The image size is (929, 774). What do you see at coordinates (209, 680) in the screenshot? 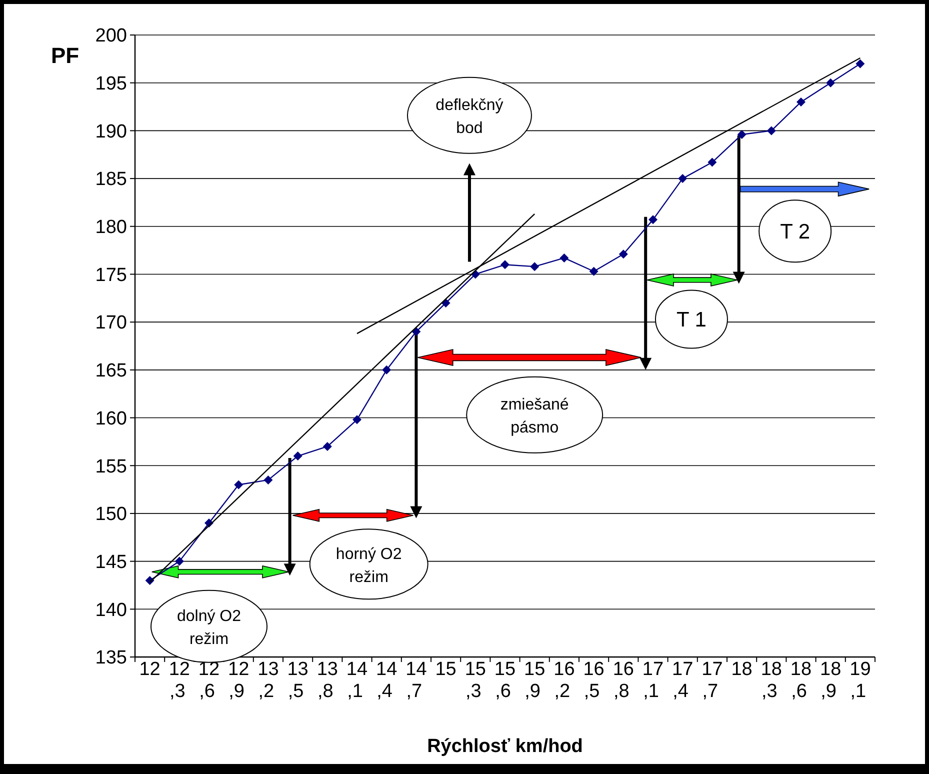
I see `x-tick-label: 12,6` at bounding box center [209, 680].